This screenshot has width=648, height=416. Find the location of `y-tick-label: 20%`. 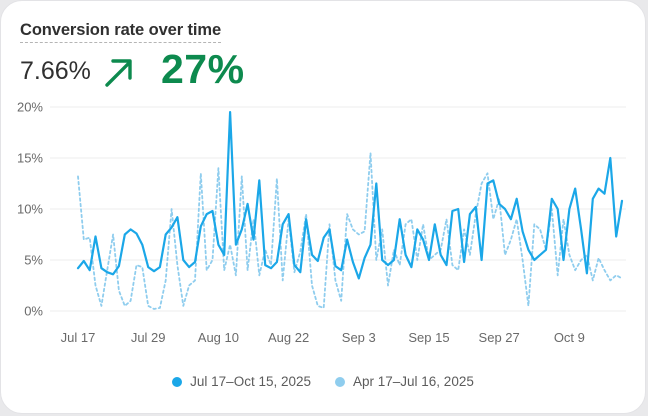

y-tick-label: 20% is located at coordinates (30, 107).